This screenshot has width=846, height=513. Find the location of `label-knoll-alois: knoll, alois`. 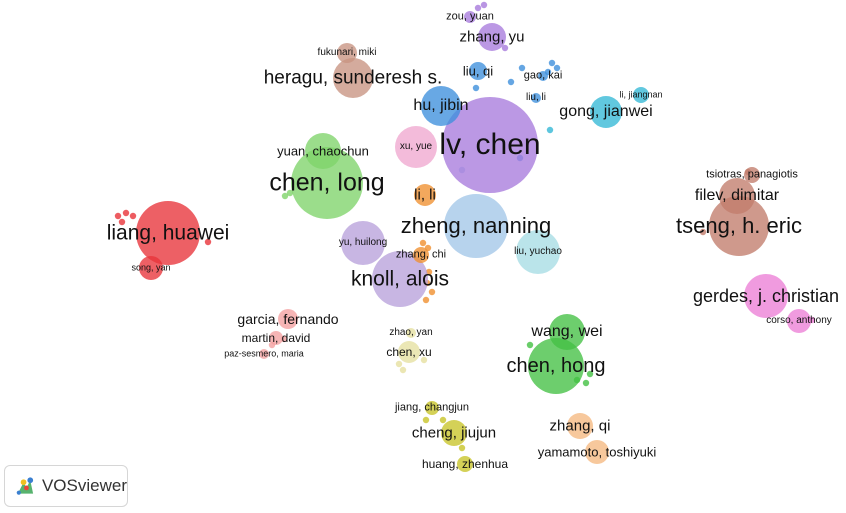

label-knoll-alois: knoll, alois is located at coordinates (400, 279).